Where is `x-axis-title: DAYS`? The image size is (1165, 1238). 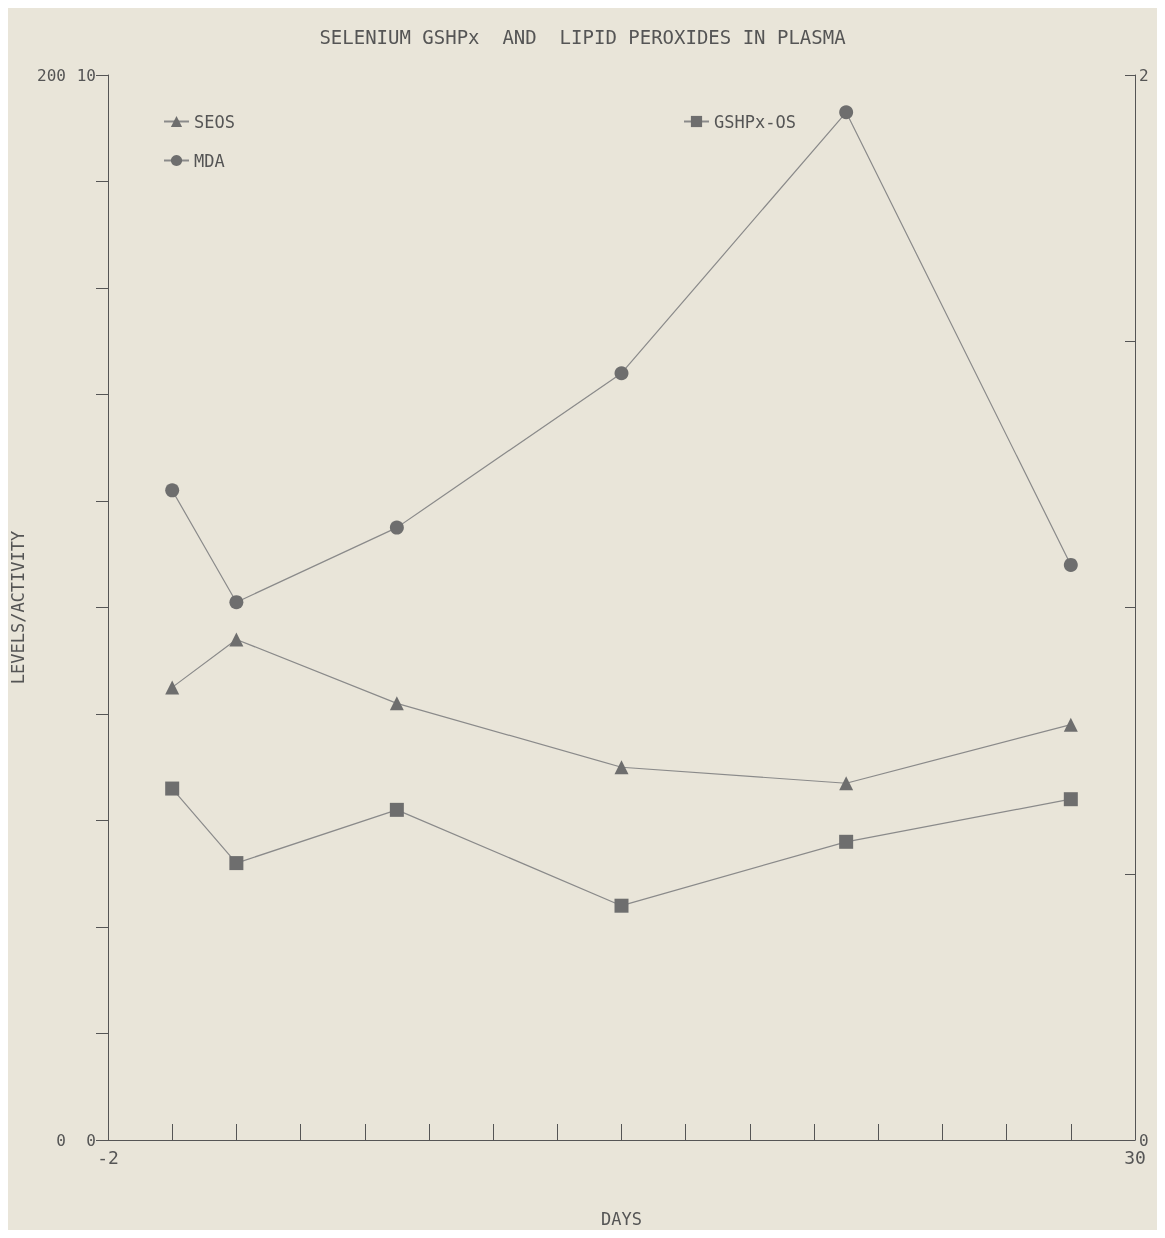
x-axis-title: DAYS is located at coordinates (621, 1218).